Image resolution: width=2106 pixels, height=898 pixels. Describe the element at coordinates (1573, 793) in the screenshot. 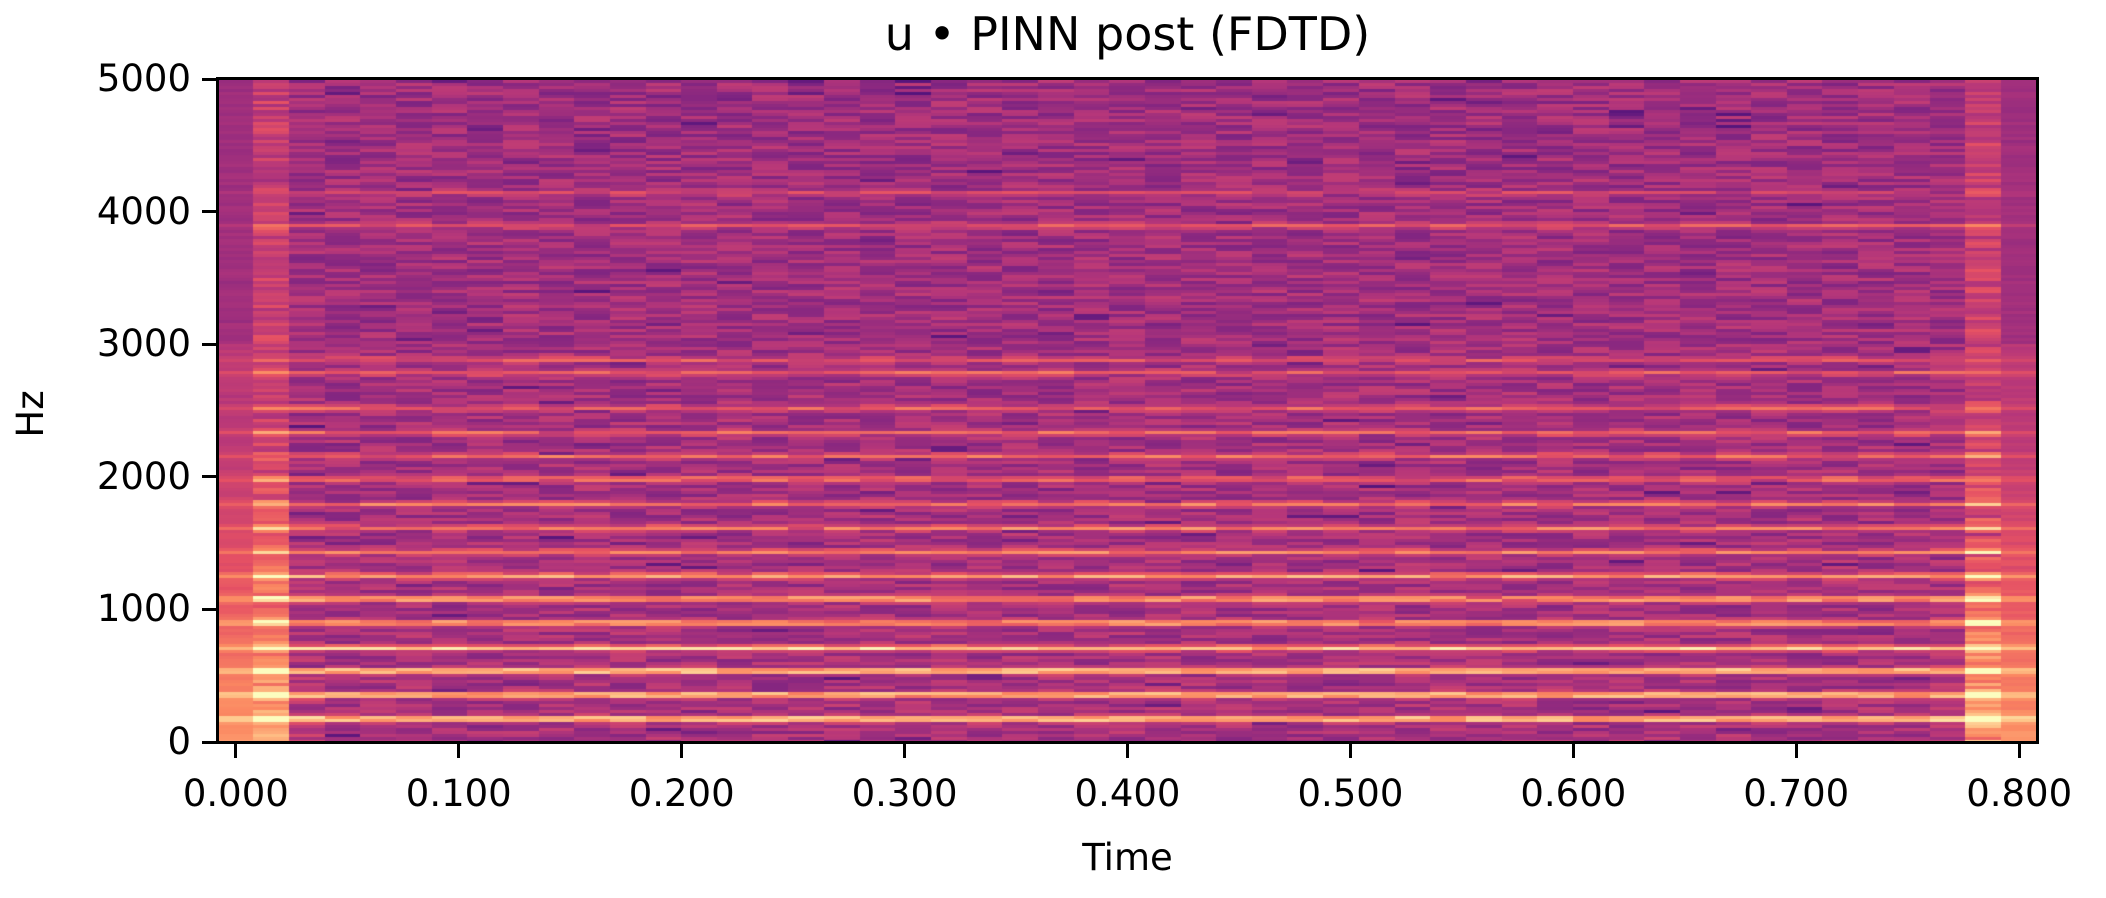

I see `x-tick-label: 0.600` at that location.